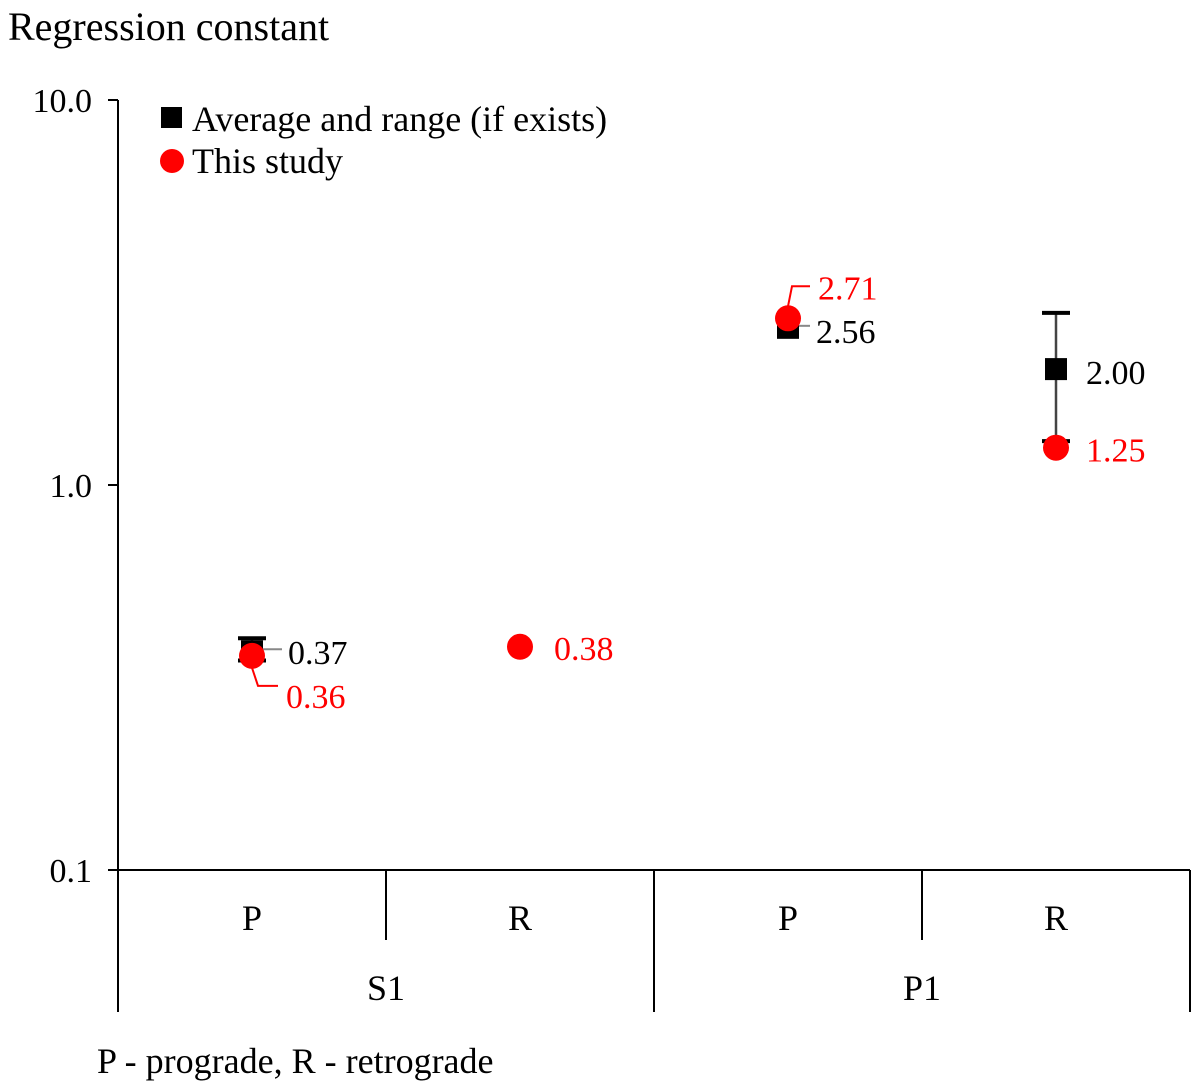 The height and width of the screenshot is (1087, 1200). What do you see at coordinates (1116, 451) in the screenshot?
I see `study-data-label: 1.25` at bounding box center [1116, 451].